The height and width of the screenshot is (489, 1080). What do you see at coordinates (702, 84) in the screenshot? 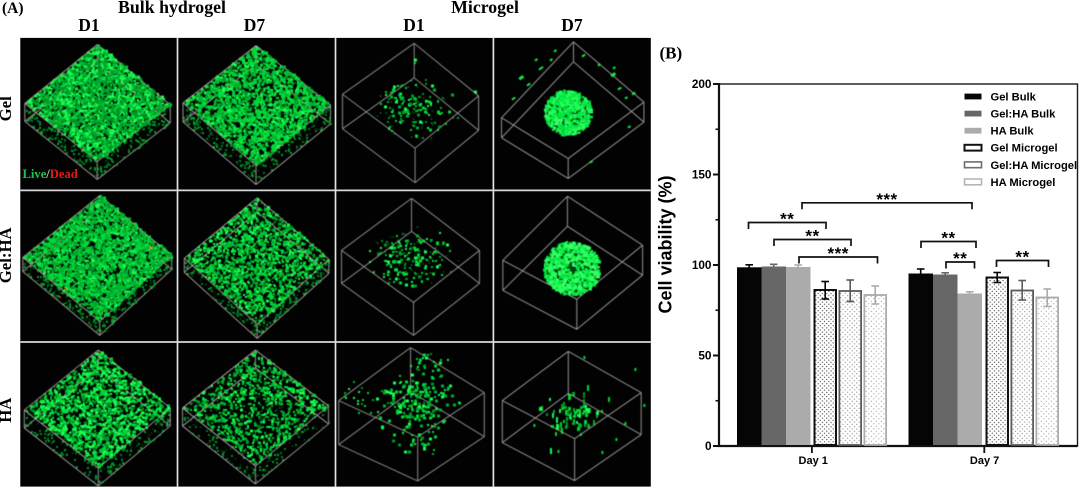
I see `svg-text: 200` at bounding box center [702, 84].